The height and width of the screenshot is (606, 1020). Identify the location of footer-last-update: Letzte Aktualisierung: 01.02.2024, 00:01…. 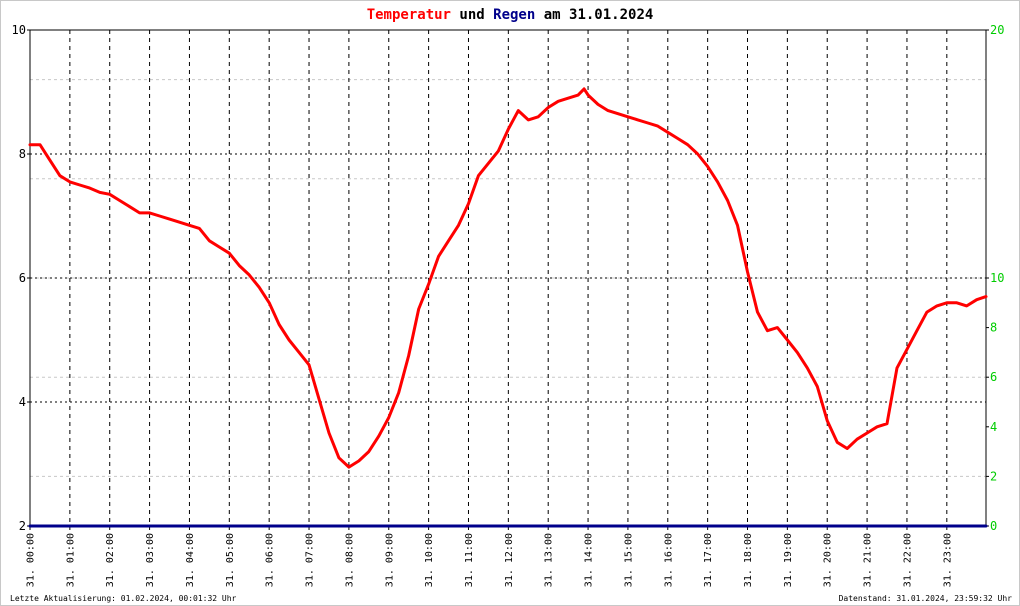
(123, 598).